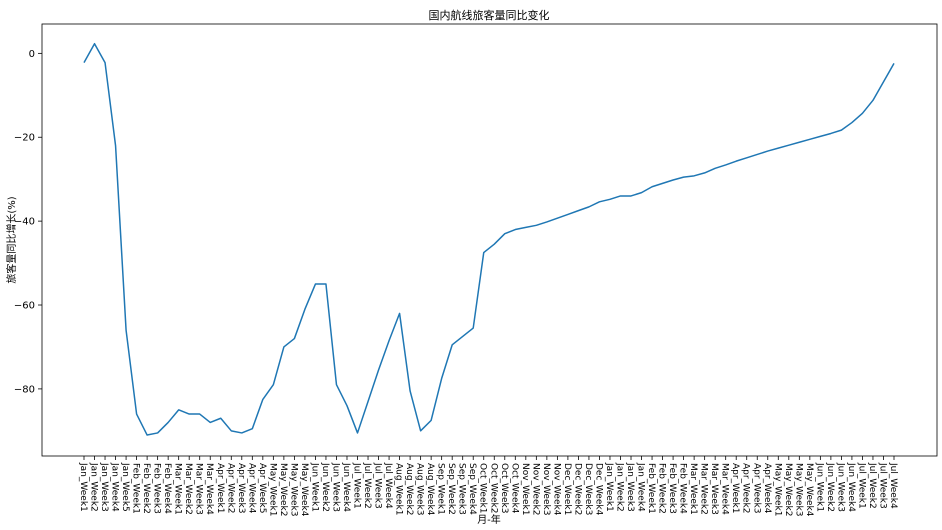  I want to click on x-tick-label: Dec_Week3, so click(588, 489).